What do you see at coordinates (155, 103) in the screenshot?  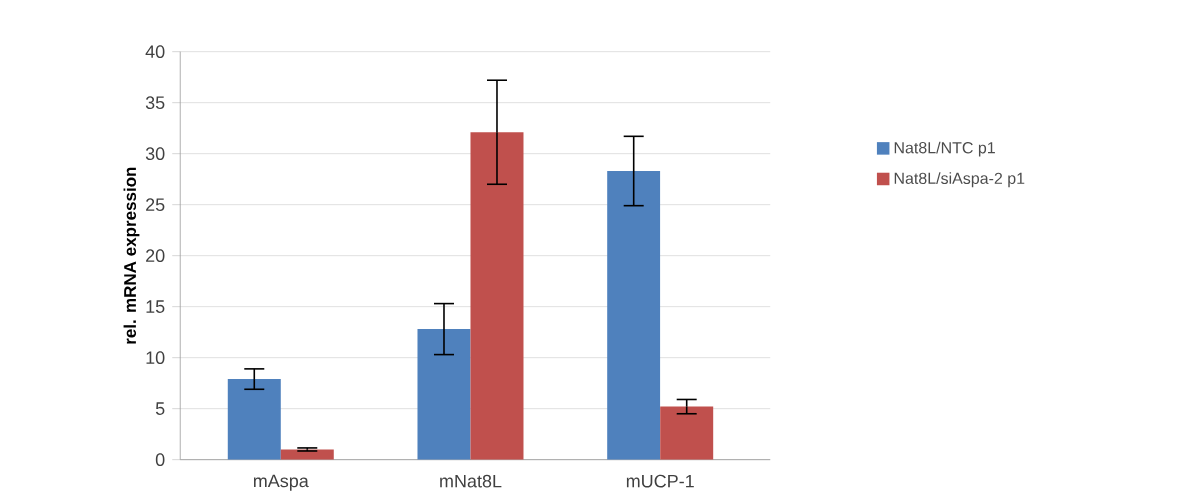 I see `y-tick-label: 35` at bounding box center [155, 103].